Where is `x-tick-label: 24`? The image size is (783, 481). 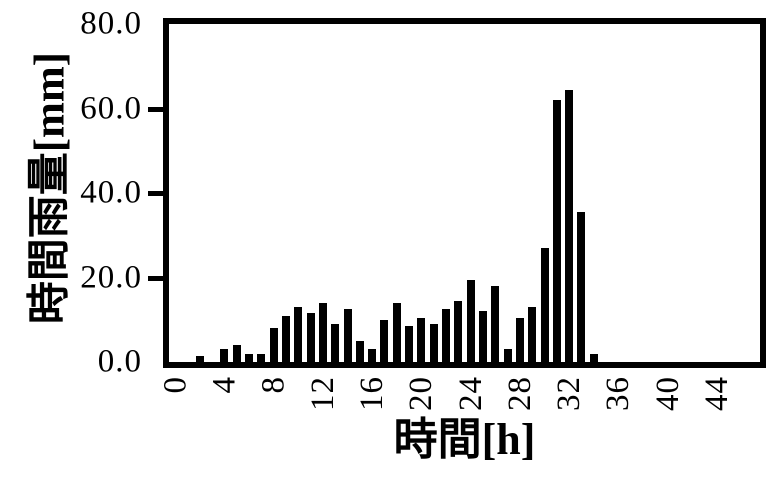
x-tick-label: 24 is located at coordinates (470, 393).